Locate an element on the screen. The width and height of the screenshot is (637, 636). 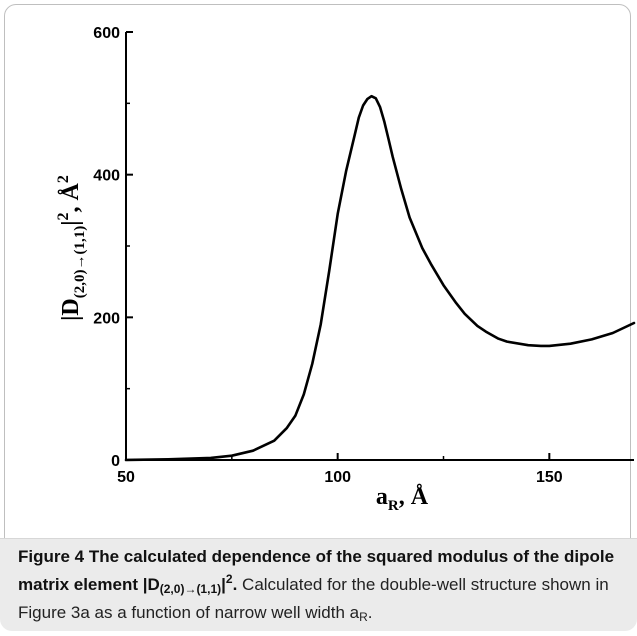
y-tick-label: 600 is located at coordinates (106, 33).